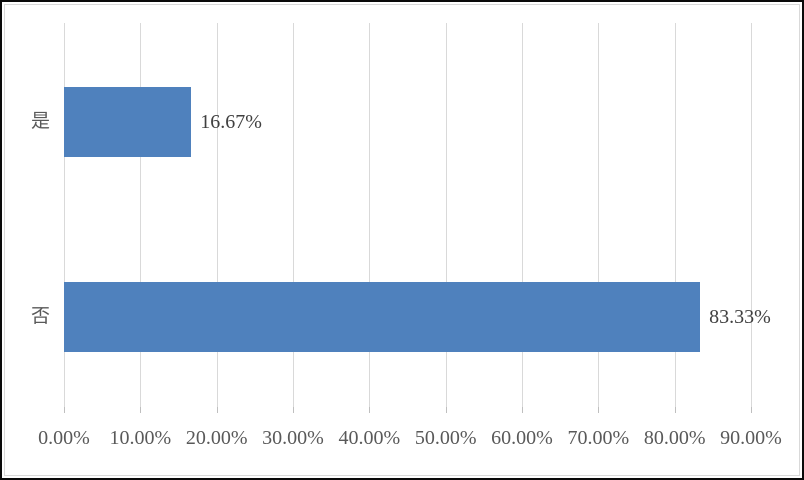  What do you see at coordinates (598, 438) in the screenshot?
I see `x-axis-tick-label: 70.00%` at bounding box center [598, 438].